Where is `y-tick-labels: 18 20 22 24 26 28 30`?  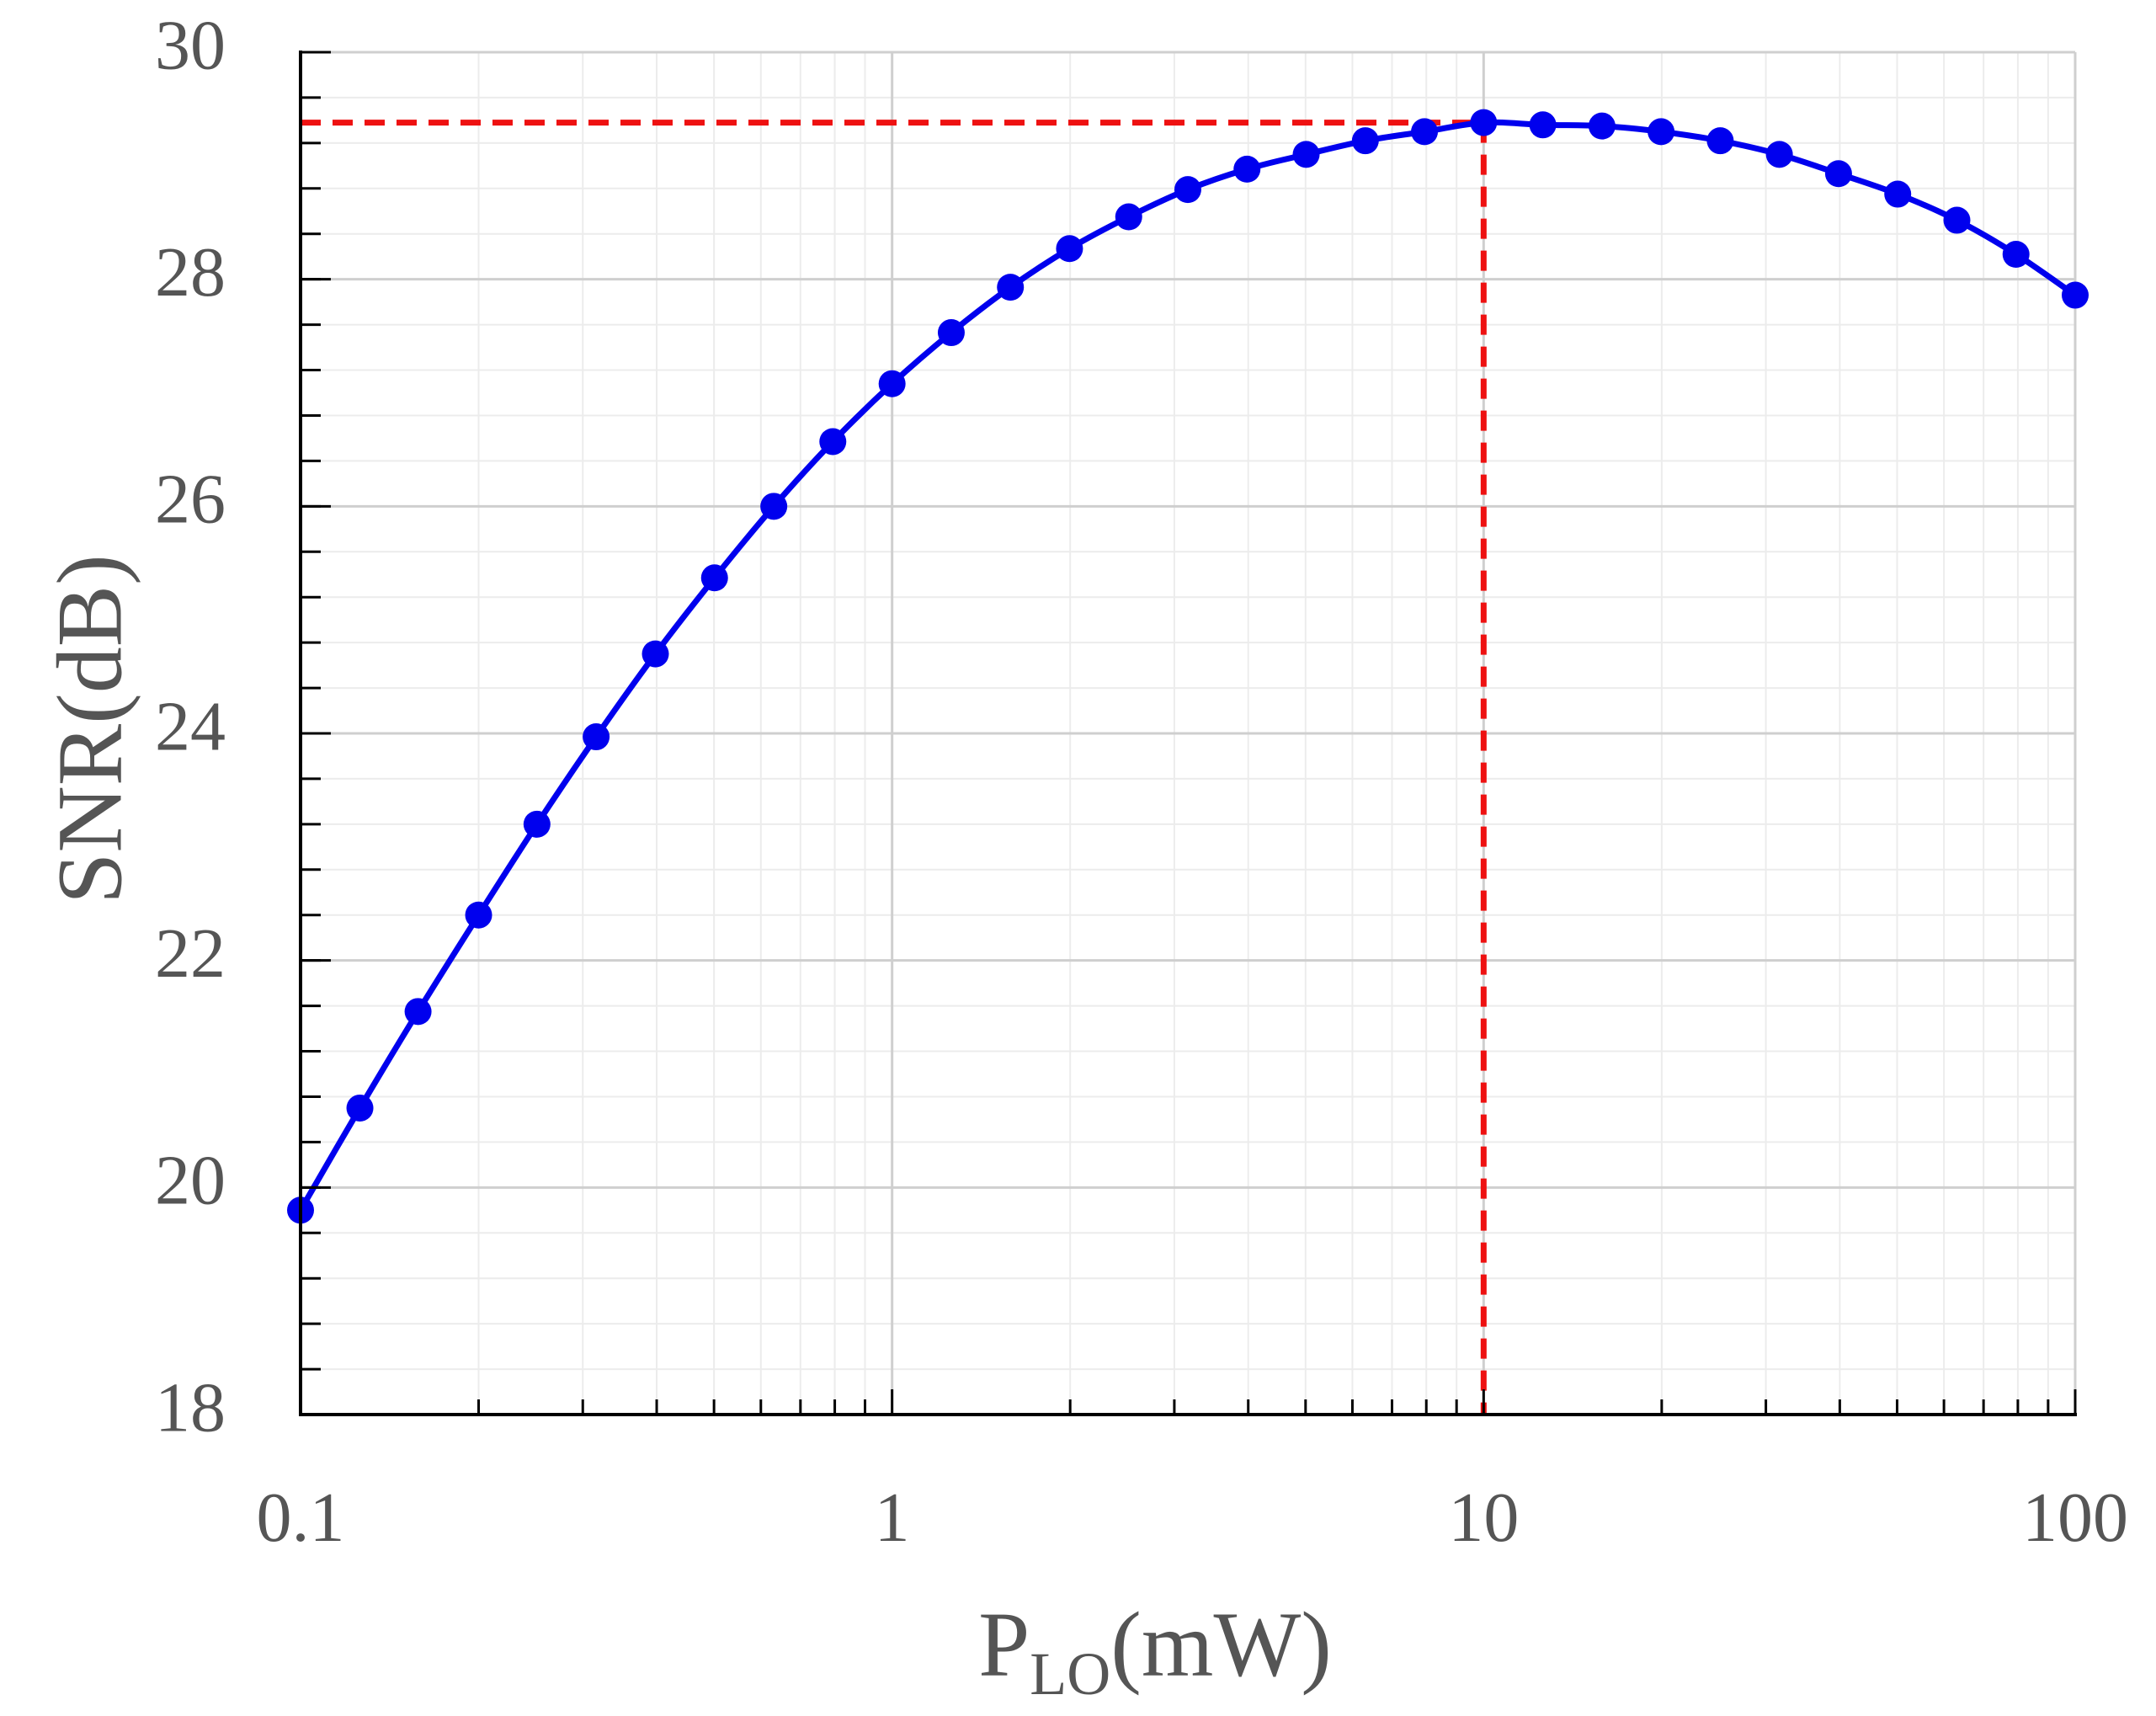
y-tick-labels: 18 20 22 24 26 28 30 is located at coordinates (190, 726).